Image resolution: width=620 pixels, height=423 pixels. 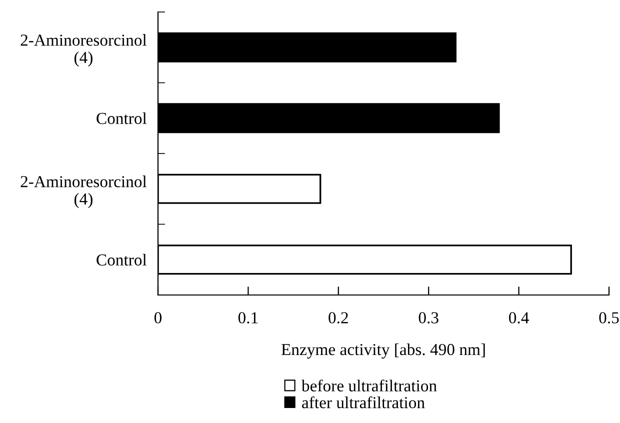 I want to click on x-axis-title: Enzyme activity [abs. 490 nm], so click(x=383, y=351).